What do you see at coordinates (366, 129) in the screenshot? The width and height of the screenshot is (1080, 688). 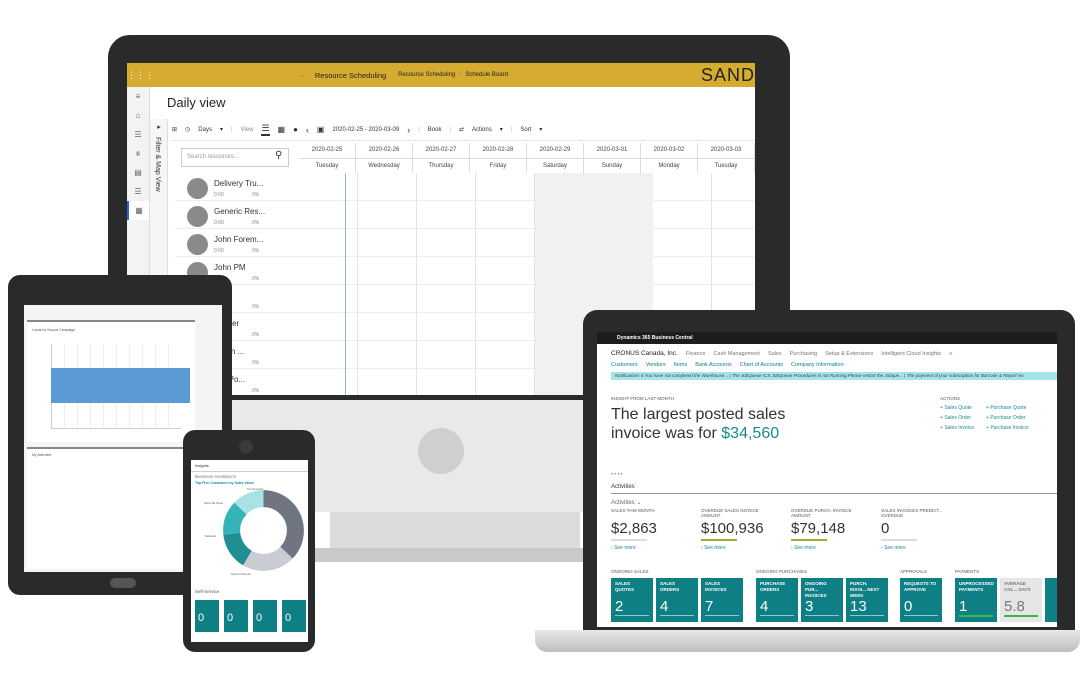 I see `date-range: 2020-02-25 - 2020-03-09` at bounding box center [366, 129].